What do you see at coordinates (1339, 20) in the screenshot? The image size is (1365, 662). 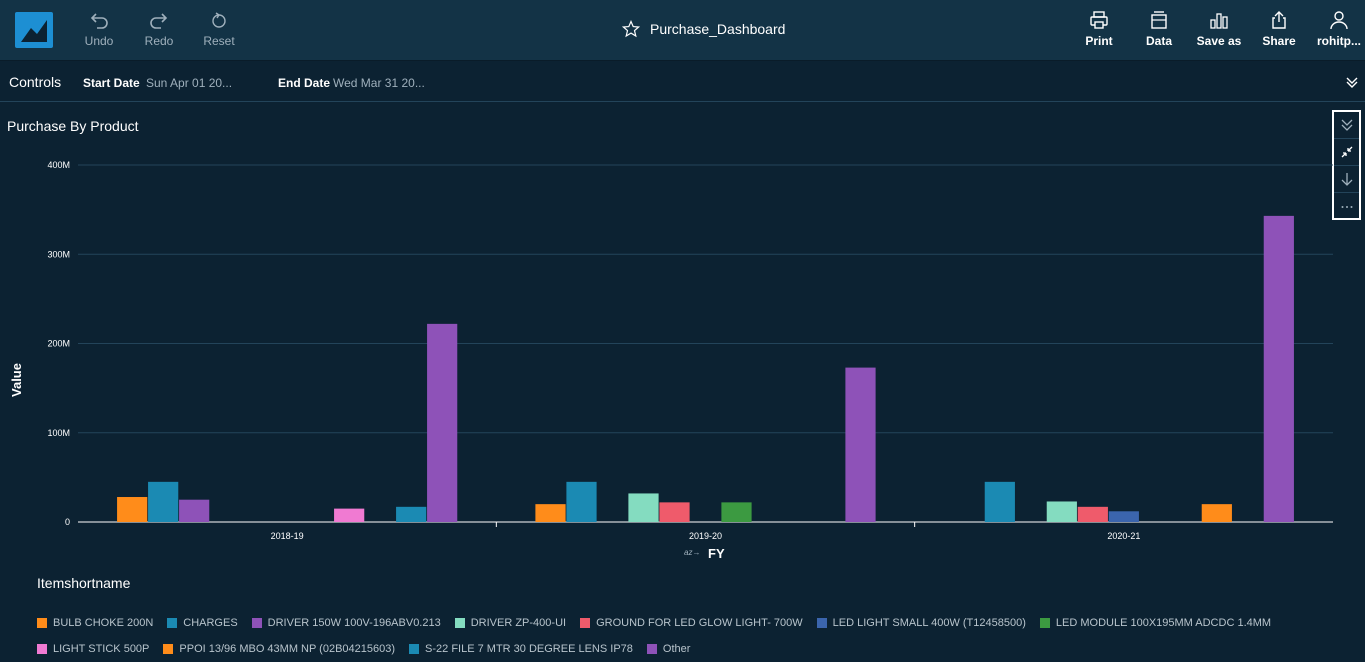 I see `user-icon` at bounding box center [1339, 20].